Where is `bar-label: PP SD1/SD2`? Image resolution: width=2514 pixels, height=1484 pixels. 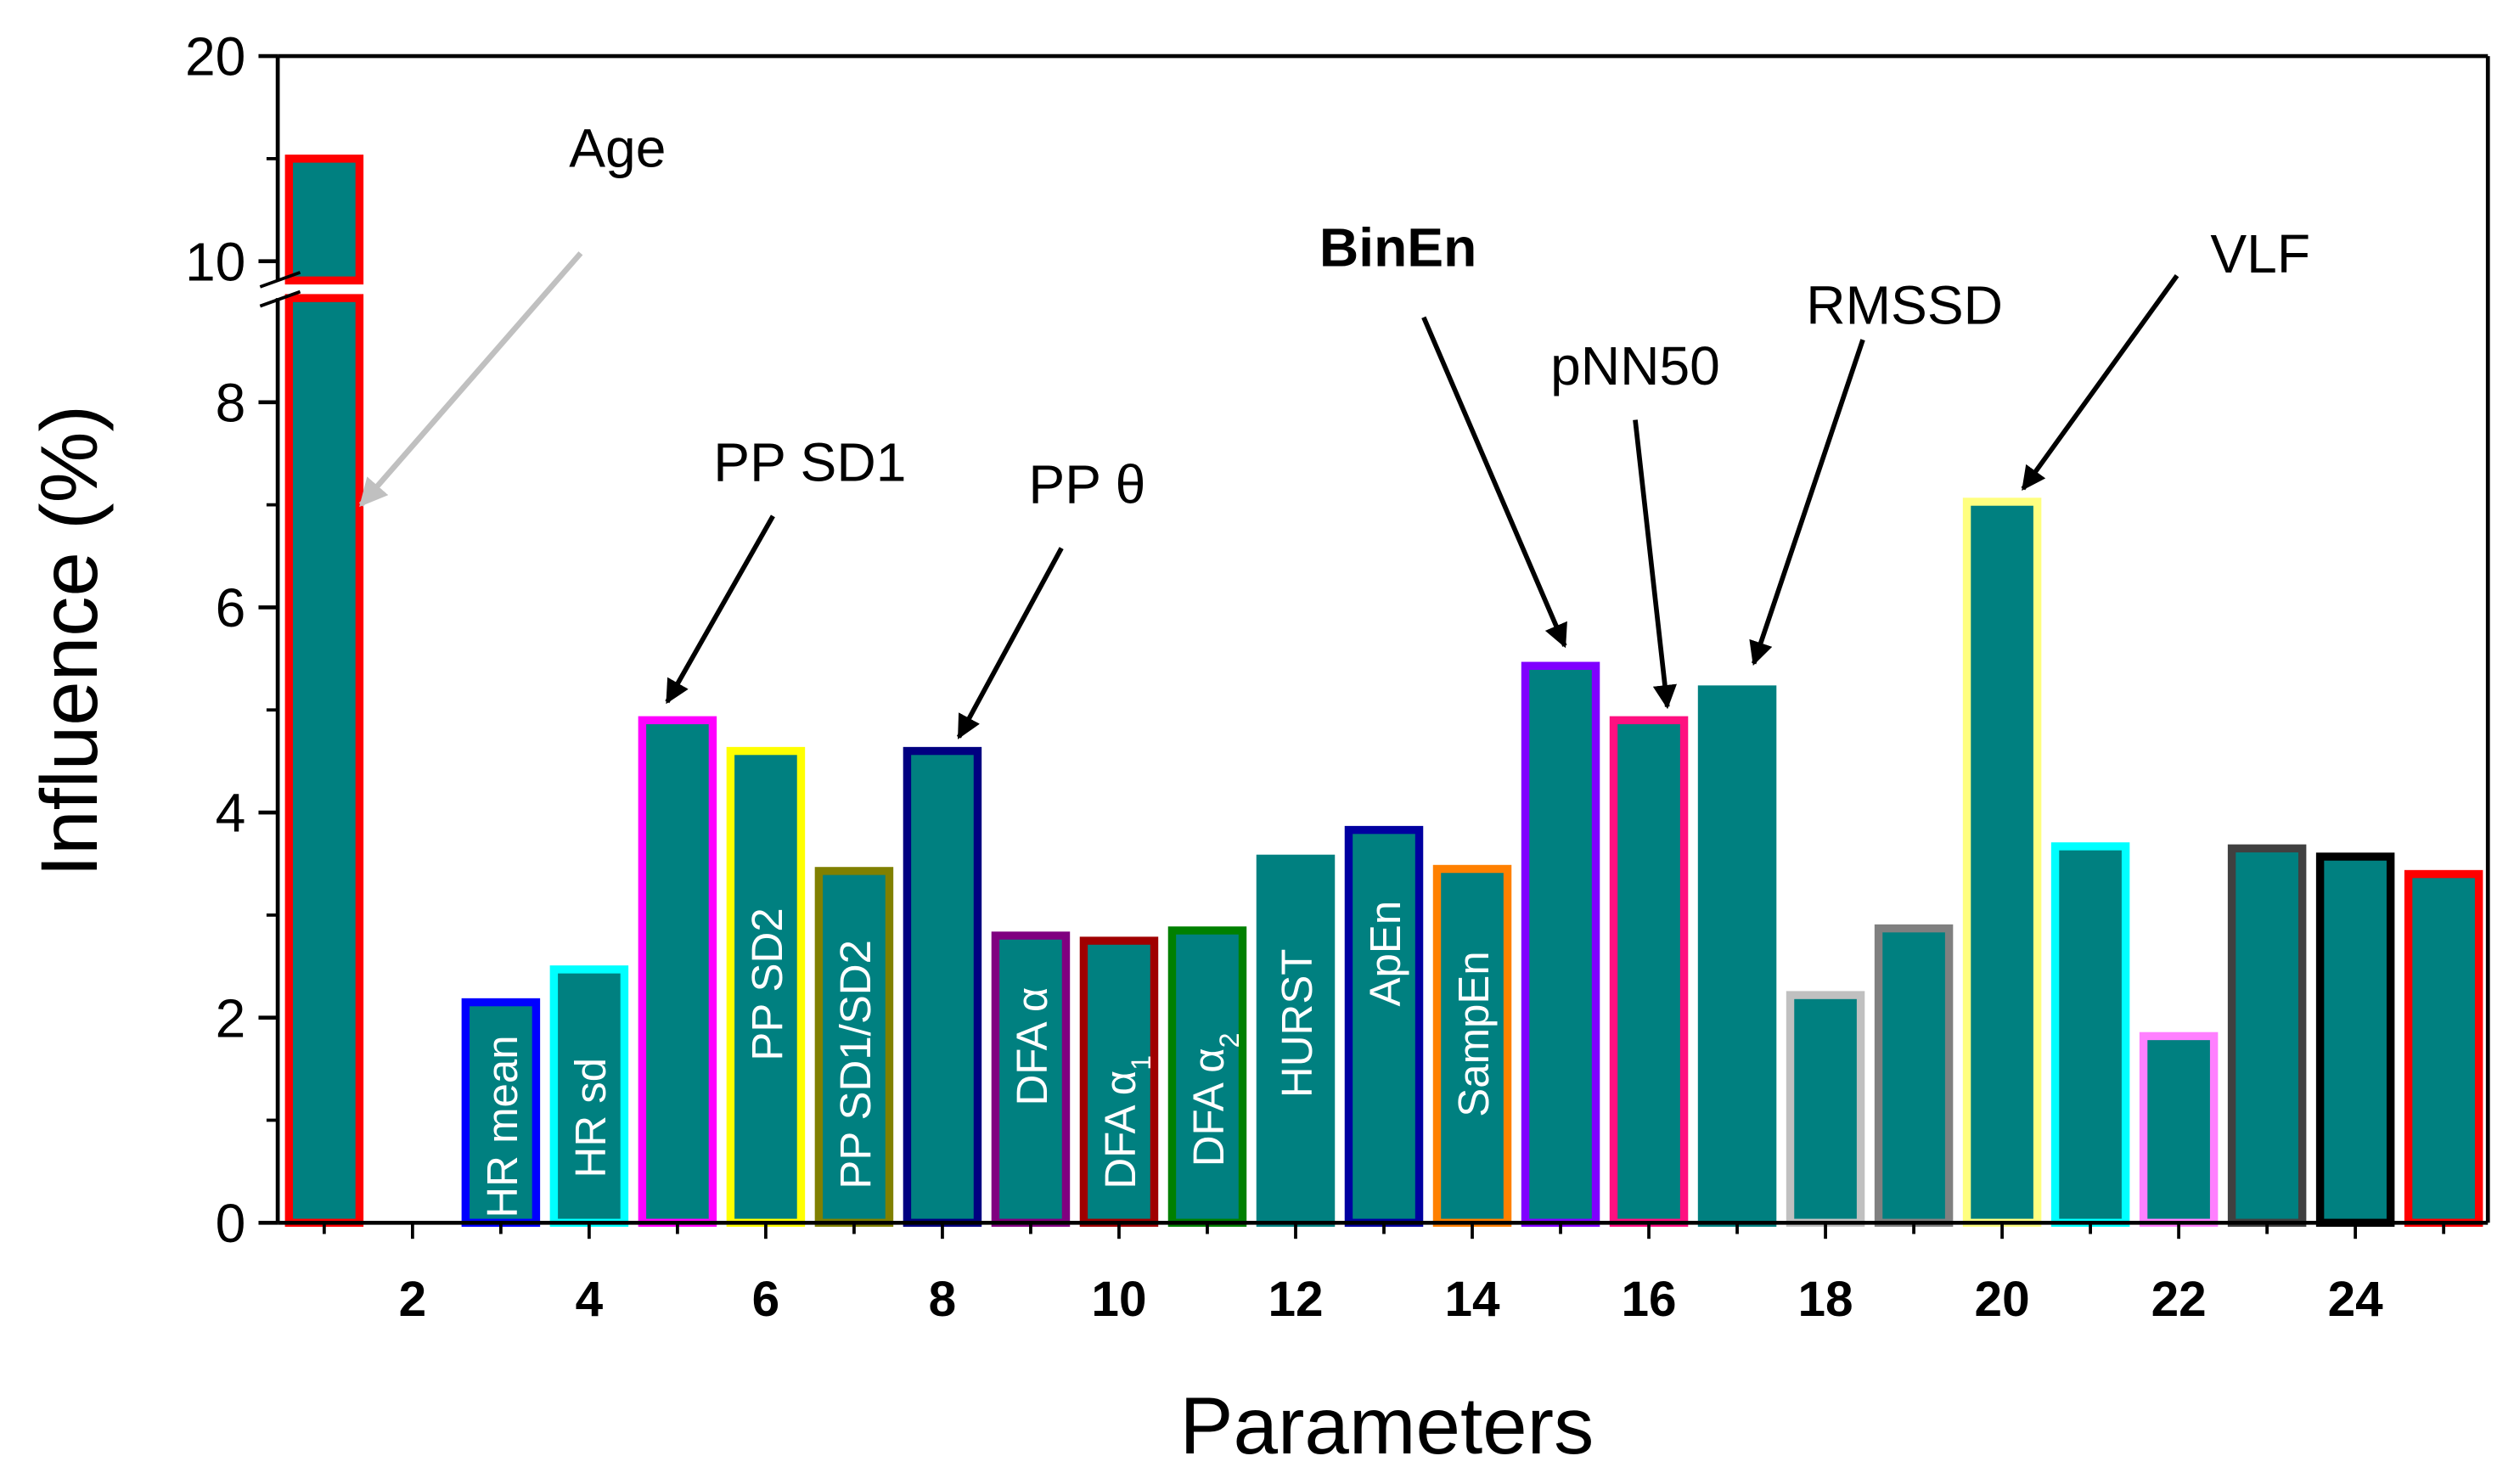
bar-label: PP SD1/SD2 is located at coordinates (855, 1064).